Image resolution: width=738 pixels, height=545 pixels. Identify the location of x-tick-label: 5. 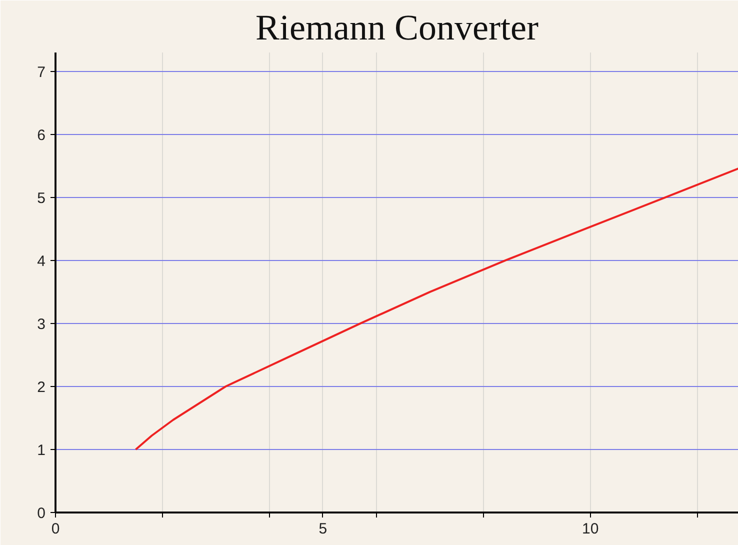
(323, 529).